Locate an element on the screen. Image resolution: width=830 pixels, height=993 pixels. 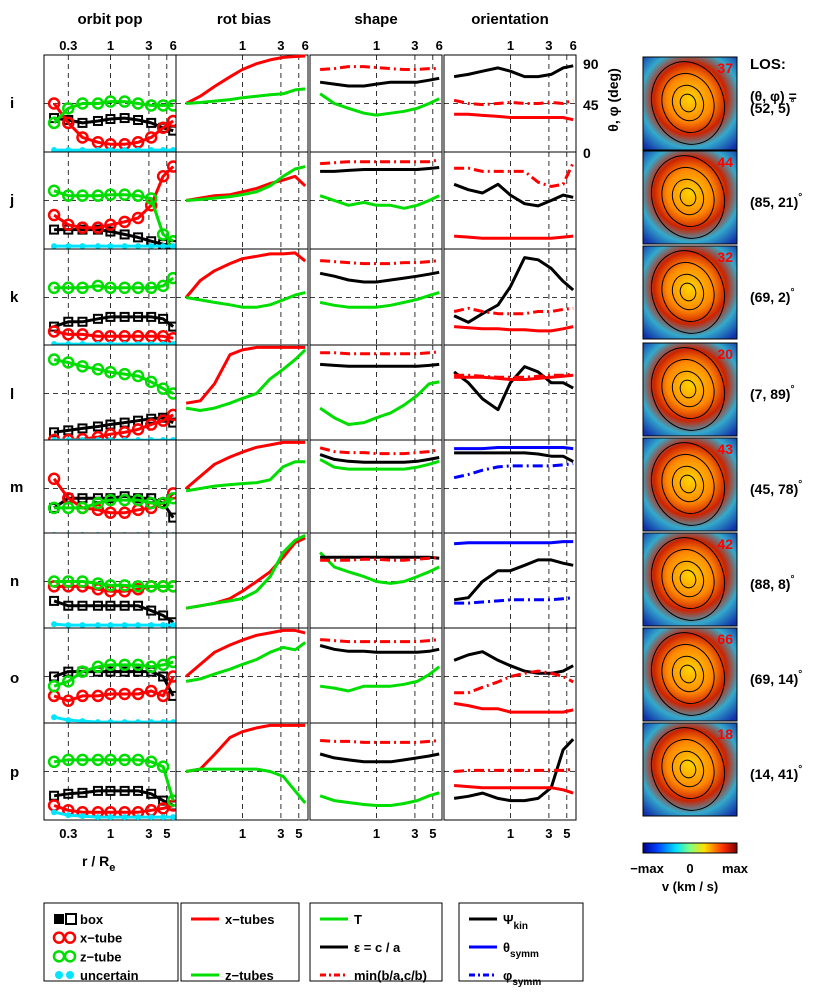
column-title-shape: shape is located at coordinates (375, 19).